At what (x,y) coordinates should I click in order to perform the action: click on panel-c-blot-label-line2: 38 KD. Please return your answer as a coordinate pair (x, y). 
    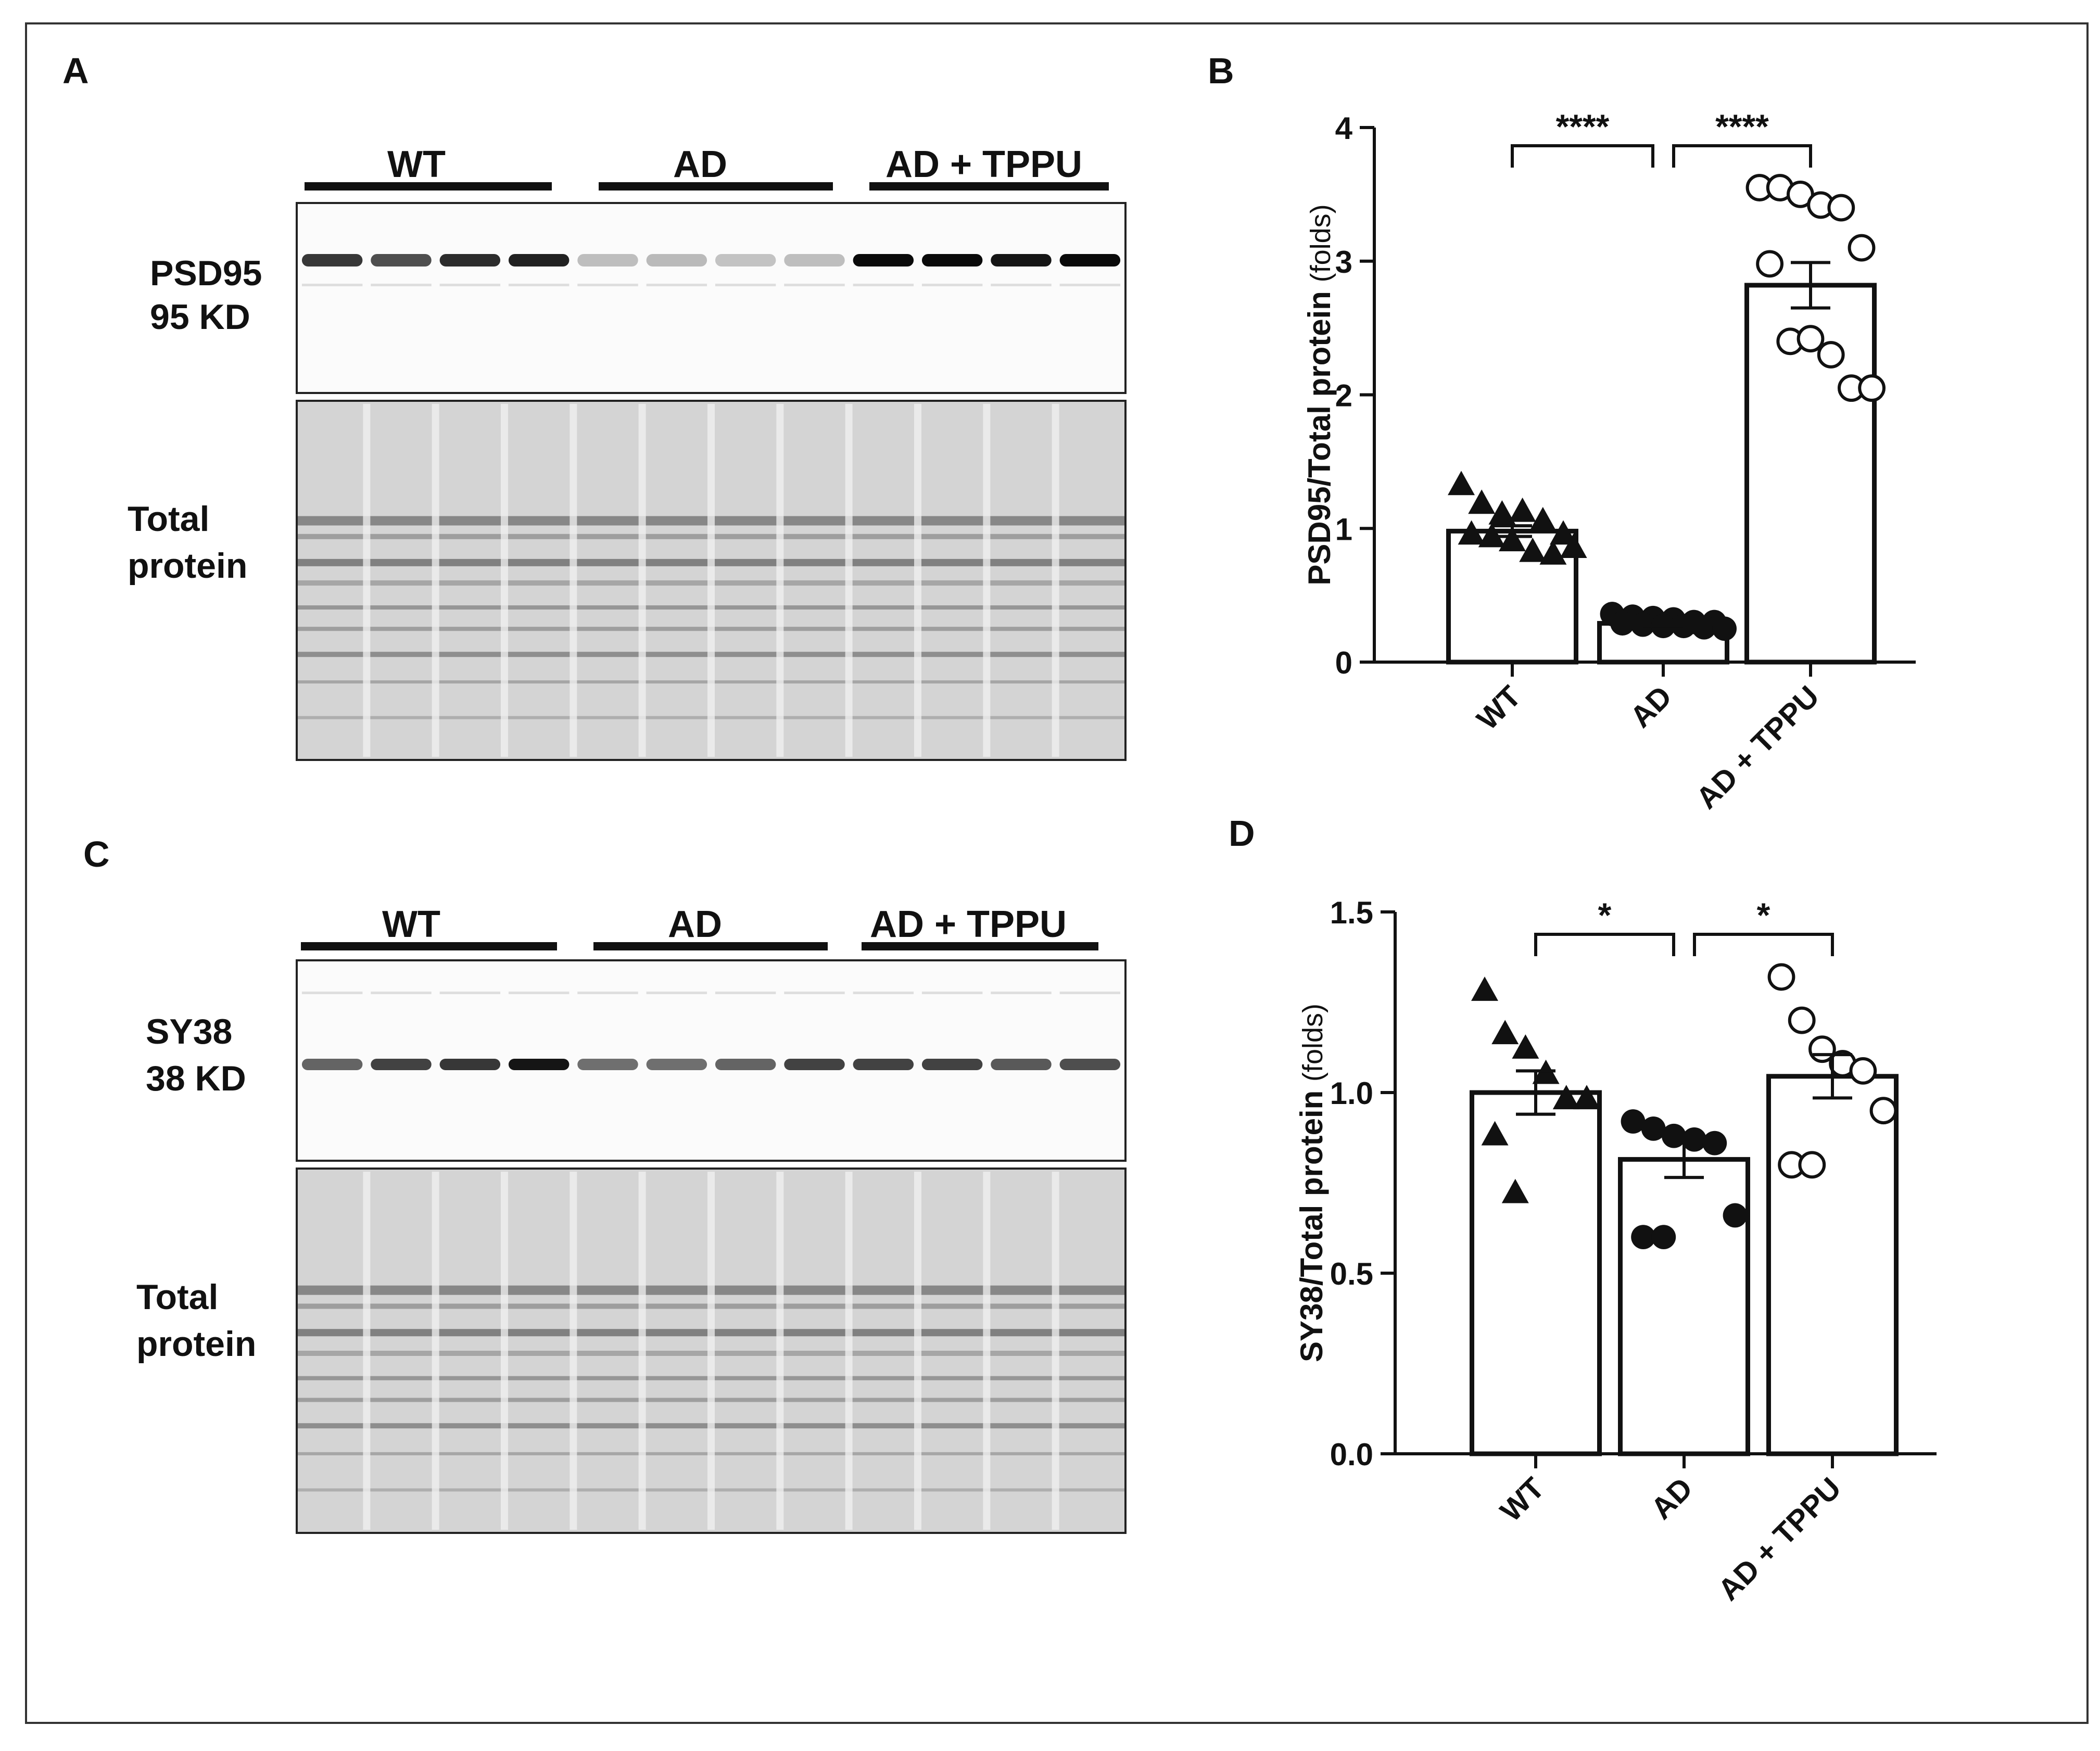
    Looking at the image, I should click on (196, 1078).